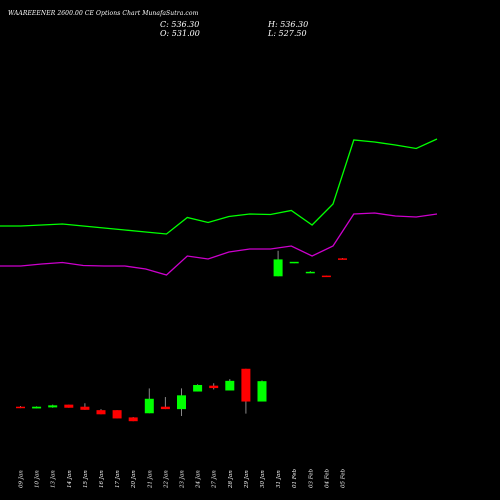 The width and height of the screenshot is (500, 500). What do you see at coordinates (118, 479) in the screenshot?
I see `x-tick-label: 17 Jan` at bounding box center [118, 479].